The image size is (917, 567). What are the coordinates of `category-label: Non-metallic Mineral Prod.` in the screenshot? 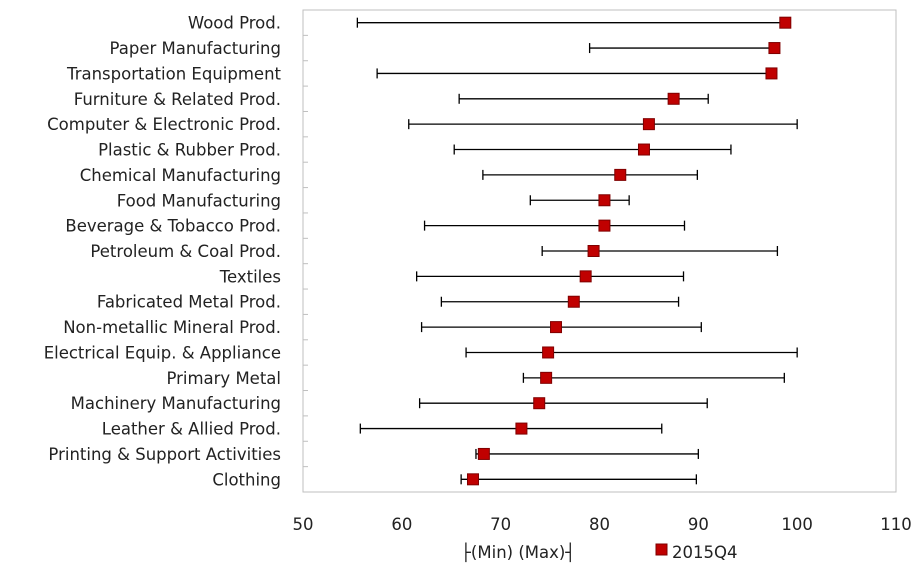 It's located at (172, 327).